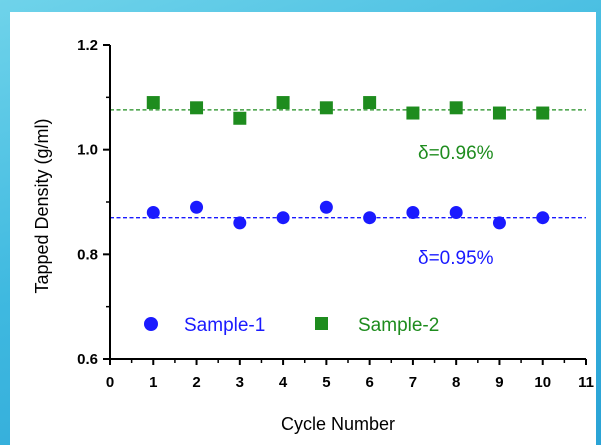 The image size is (601, 445). What do you see at coordinates (456, 382) in the screenshot?
I see `x-tick-label: 8` at bounding box center [456, 382].